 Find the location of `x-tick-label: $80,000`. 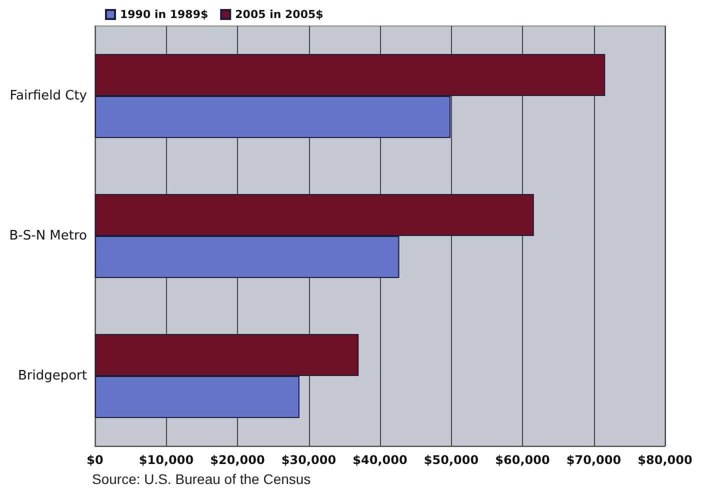

x-tick-label: $80,000 is located at coordinates (665, 460).